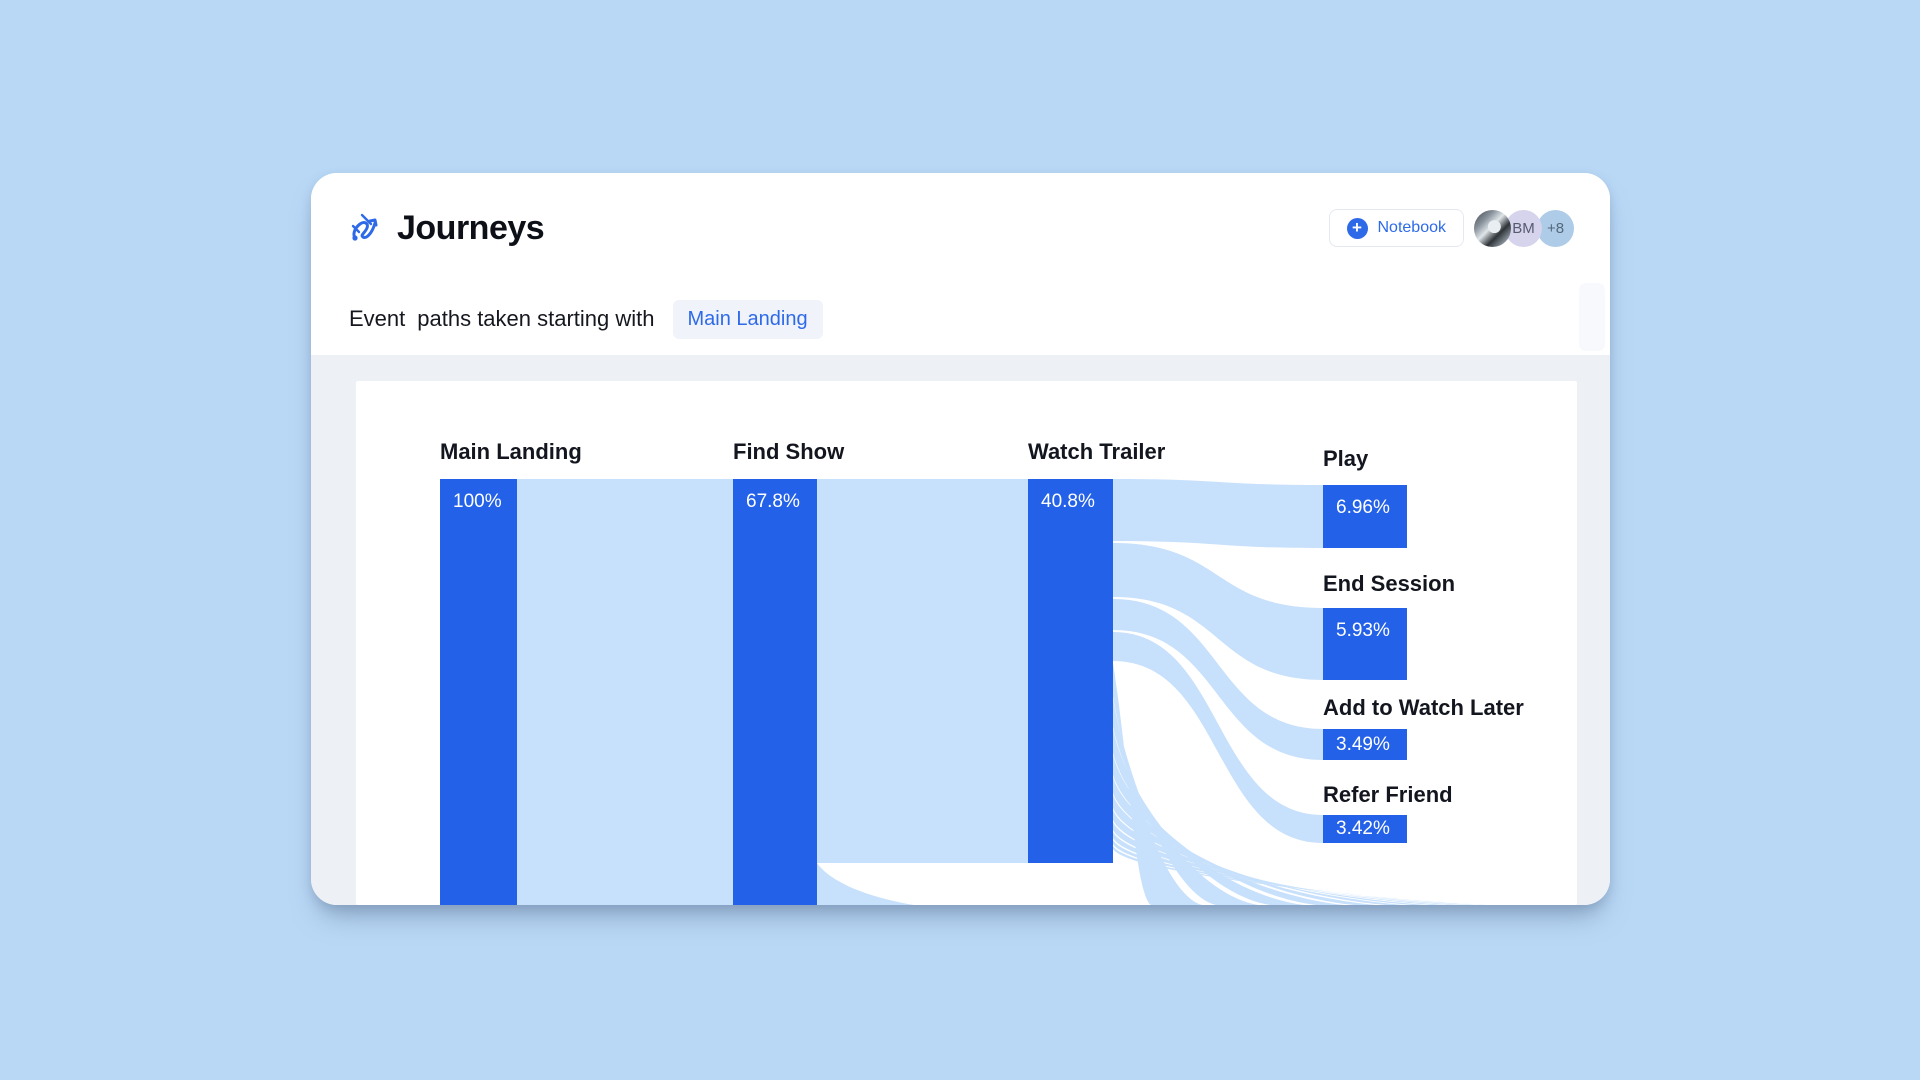 The image size is (1920, 1080). I want to click on node-label-refer-friend: Refer Friend, so click(1388, 794).